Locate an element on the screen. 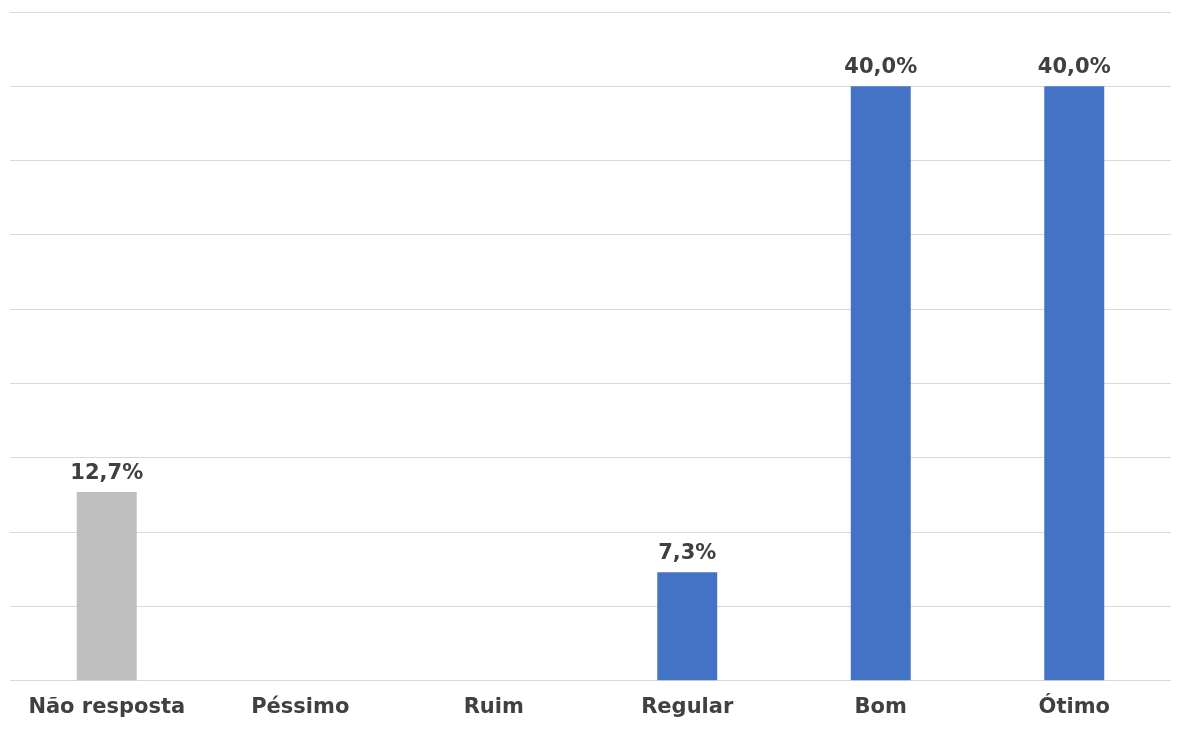 The height and width of the screenshot is (738, 1177). data-label: 7,3% is located at coordinates (687, 552).